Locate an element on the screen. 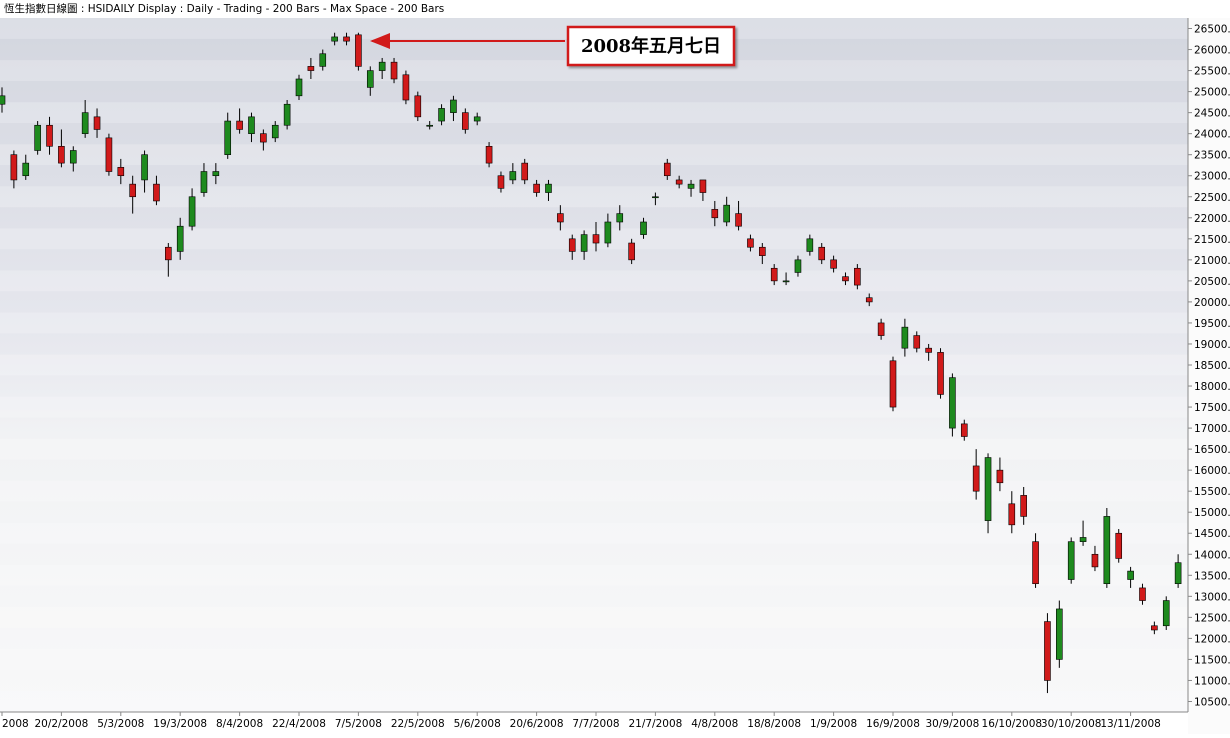 This screenshot has width=1230, height=738. x-tick-label: 20/2/2008 is located at coordinates (61, 724).